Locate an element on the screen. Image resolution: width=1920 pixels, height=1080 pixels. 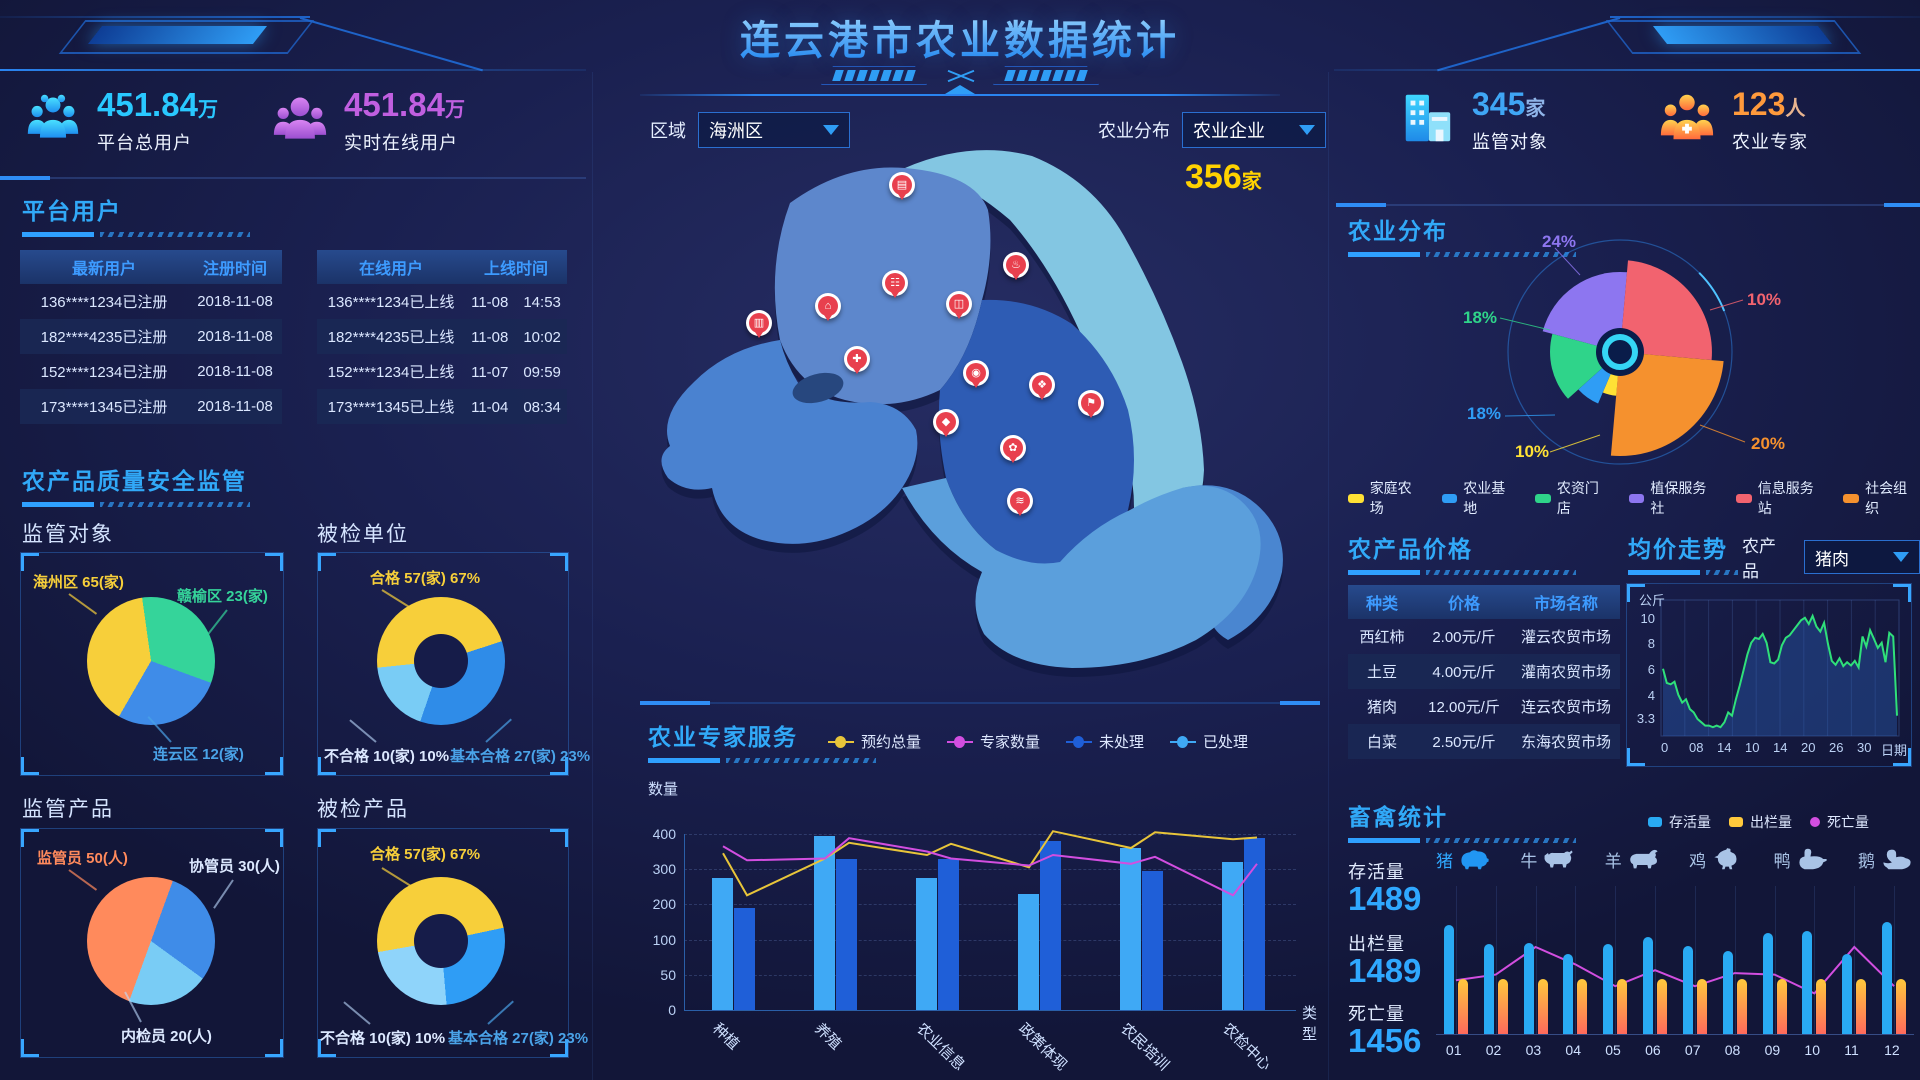
table-row: 土豆 4.00元/斤 灌南农贸市场 is located at coordinates (1484, 671).